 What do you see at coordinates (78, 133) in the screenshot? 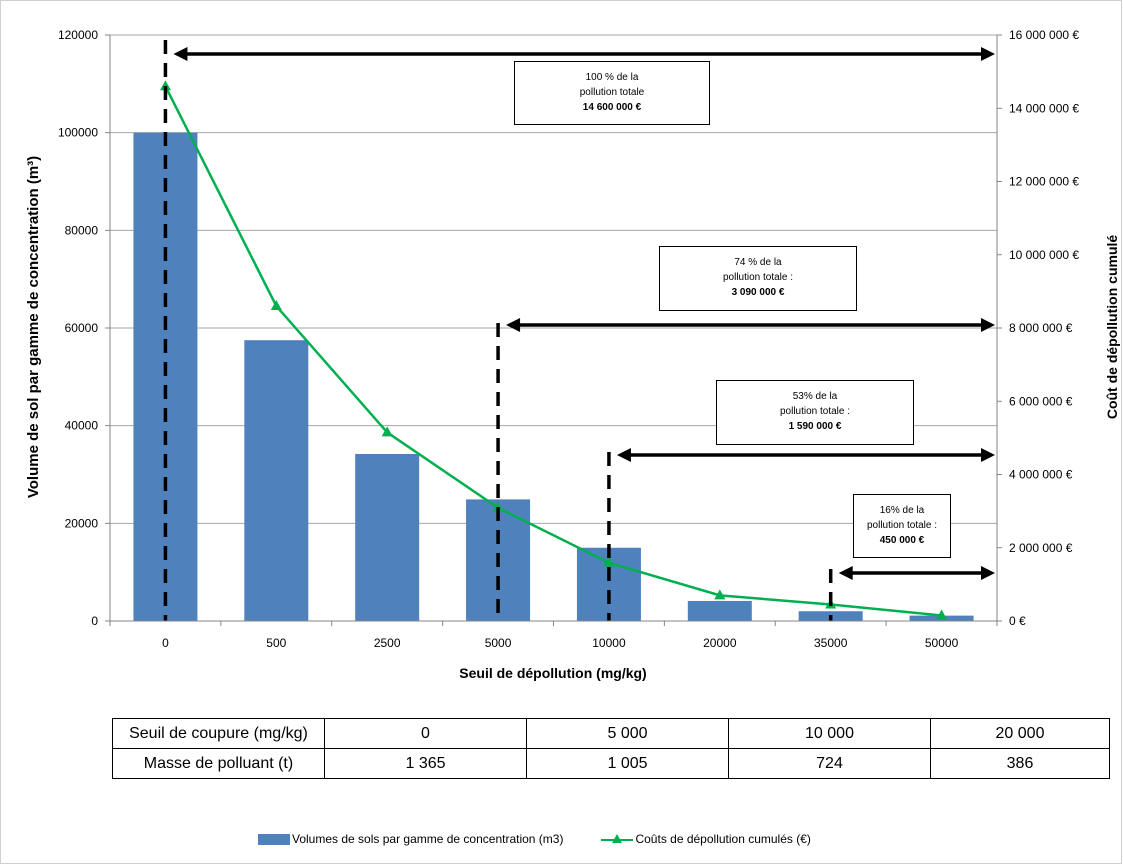
I see `y-left-tick-label: 100000` at bounding box center [78, 133].